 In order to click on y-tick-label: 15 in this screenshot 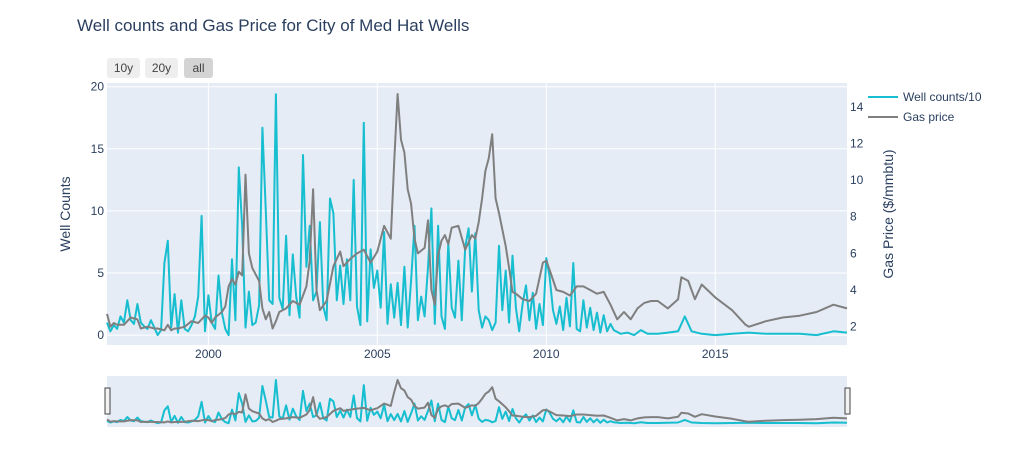, I will do `click(98, 149)`.